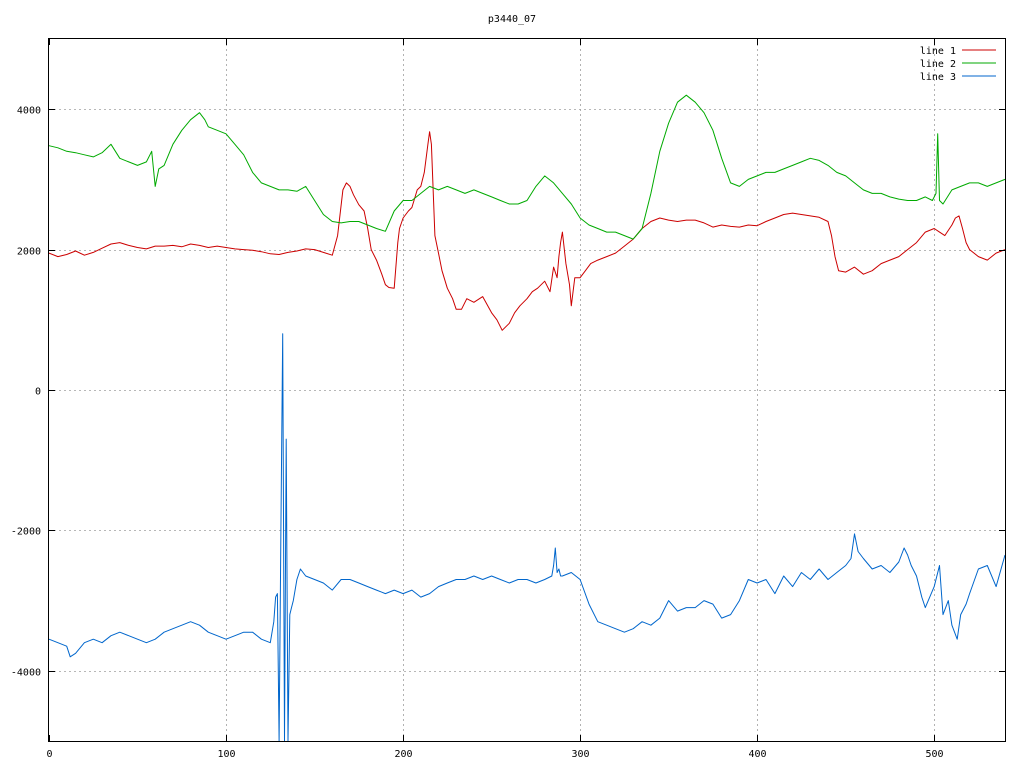 This screenshot has height=768, width=1024. What do you see at coordinates (49, 754) in the screenshot?
I see `x-tick-label-0: 0` at bounding box center [49, 754].